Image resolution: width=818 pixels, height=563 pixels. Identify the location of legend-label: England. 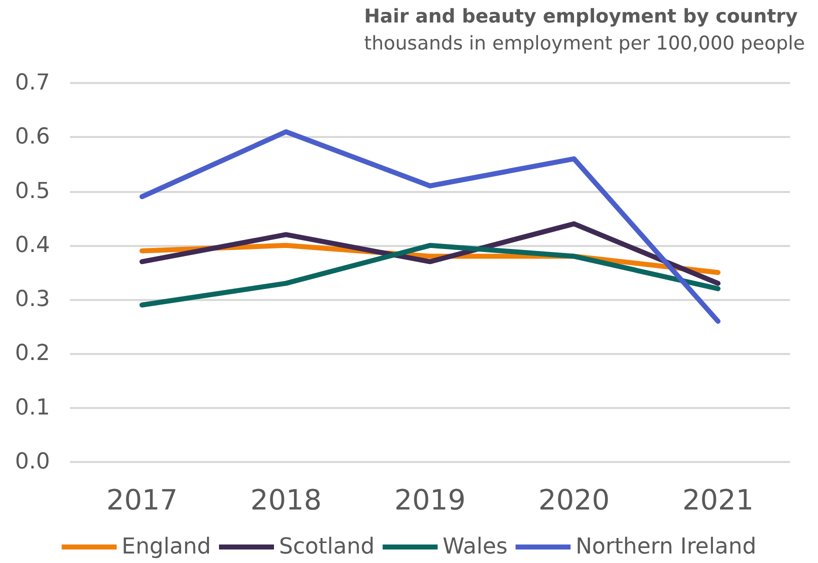
(166, 547).